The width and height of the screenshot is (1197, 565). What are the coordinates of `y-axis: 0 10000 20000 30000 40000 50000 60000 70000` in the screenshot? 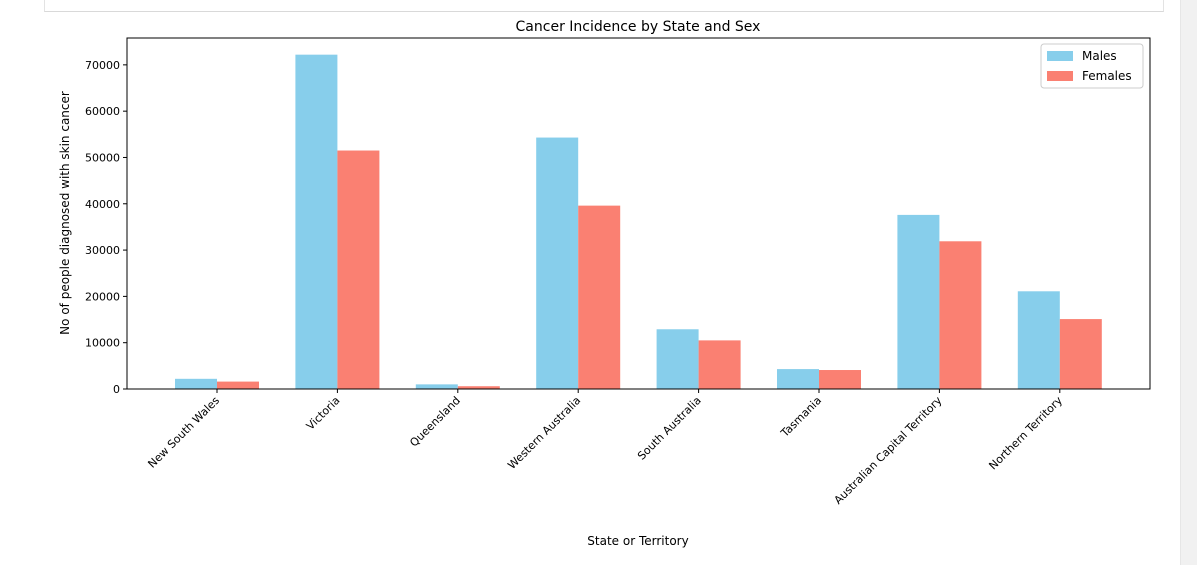 It's located at (106, 227).